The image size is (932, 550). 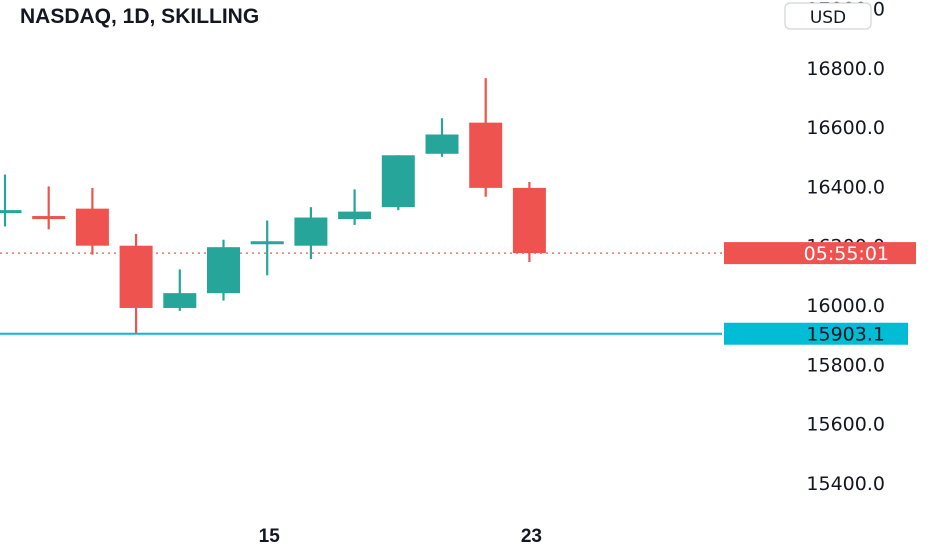 What do you see at coordinates (845, 425) in the screenshot?
I see `y-tick-label: 15600.0` at bounding box center [845, 425].